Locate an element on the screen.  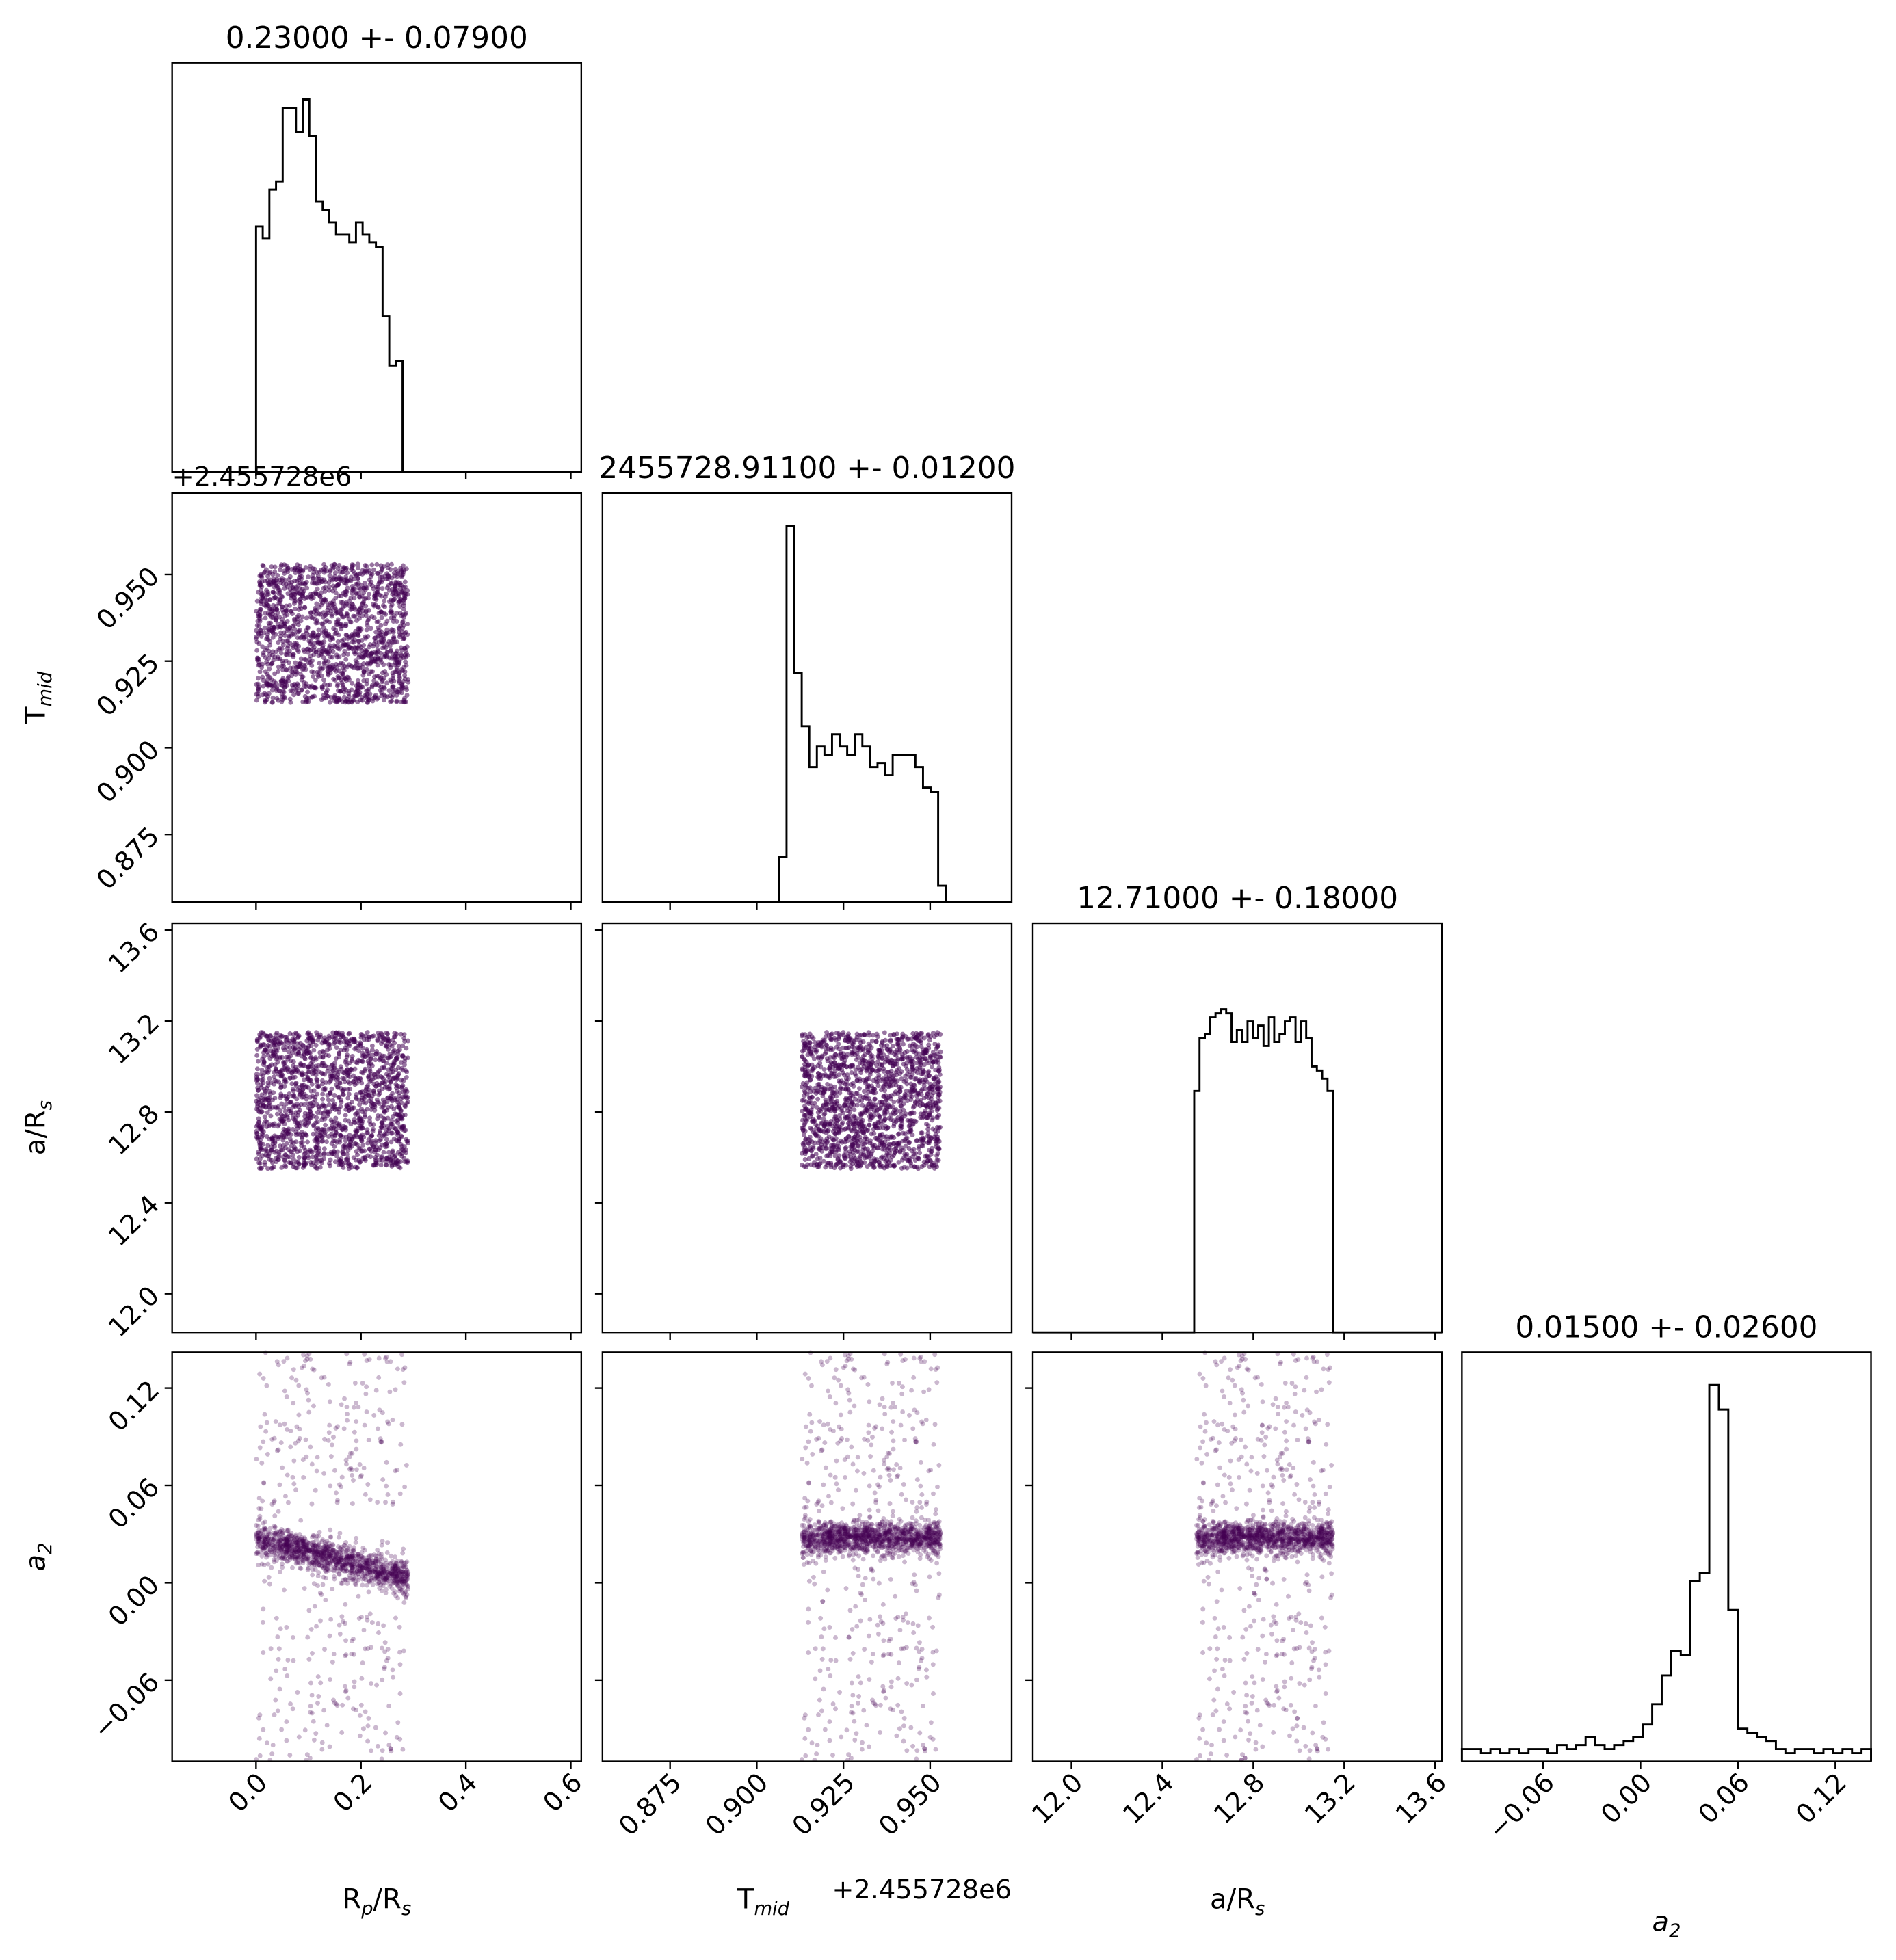
scatter-tmid-vs-ars is located at coordinates (871, 1100).